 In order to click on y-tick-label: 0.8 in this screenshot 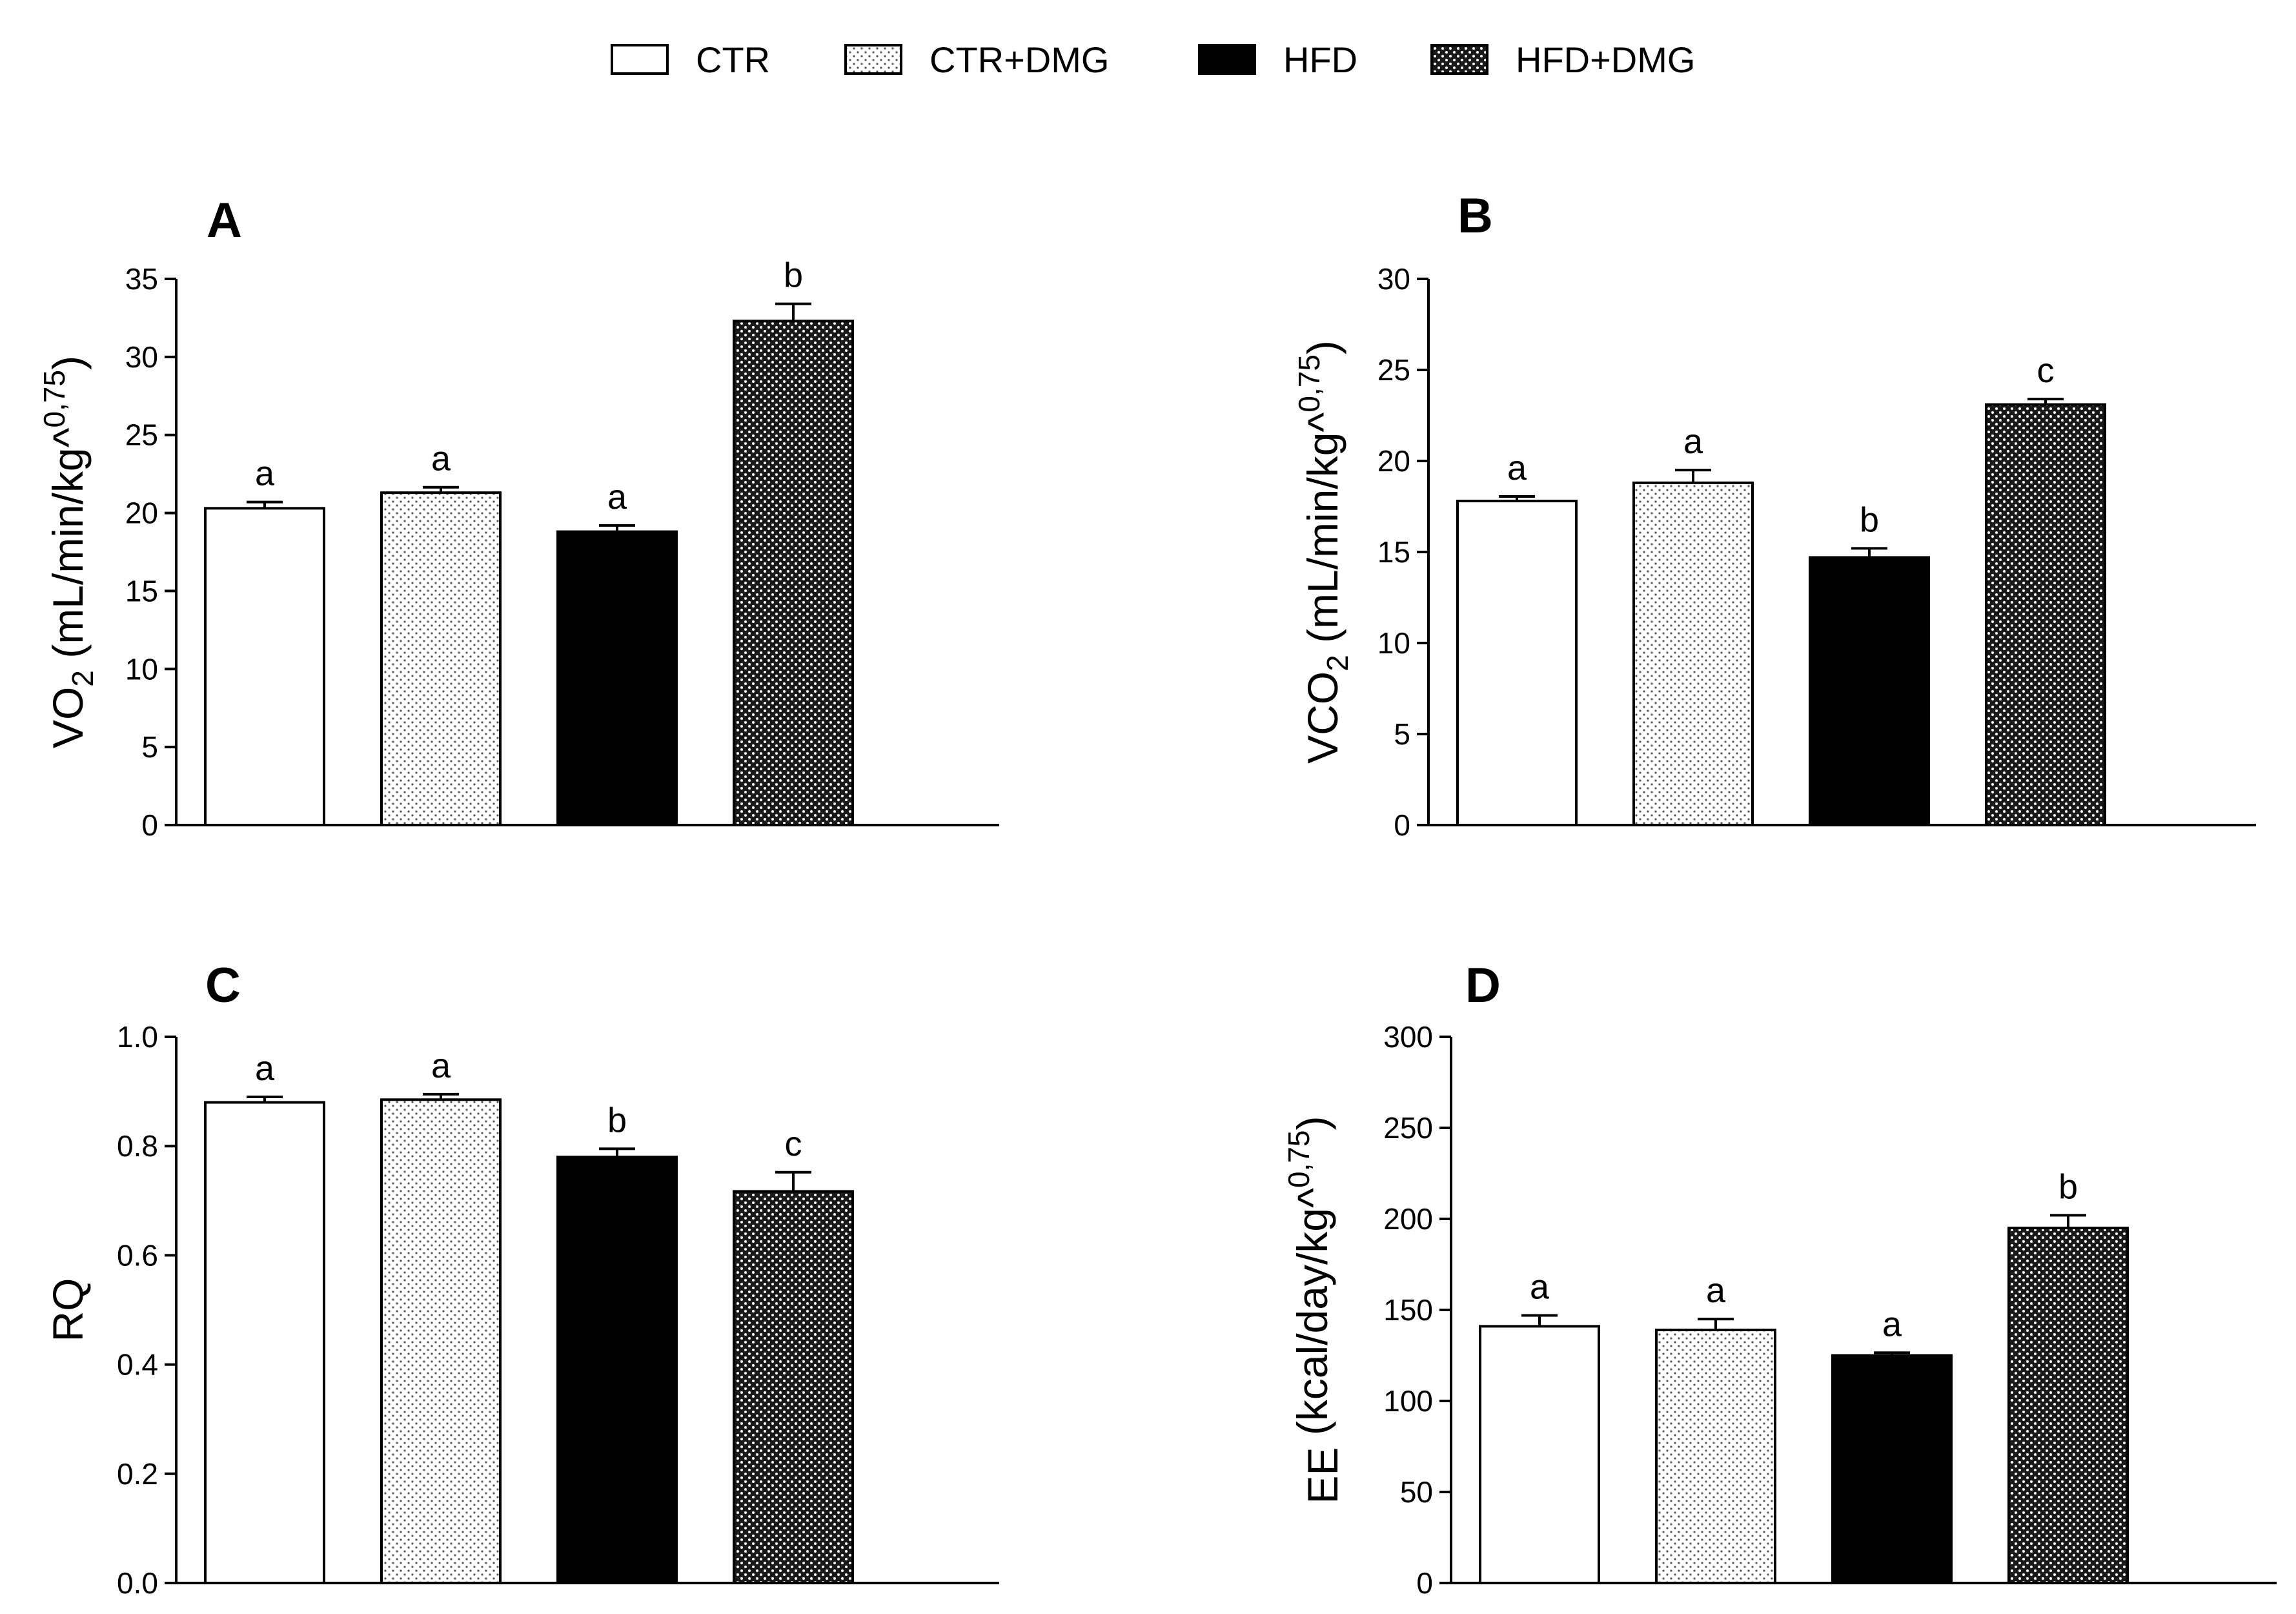, I will do `click(137, 1146)`.